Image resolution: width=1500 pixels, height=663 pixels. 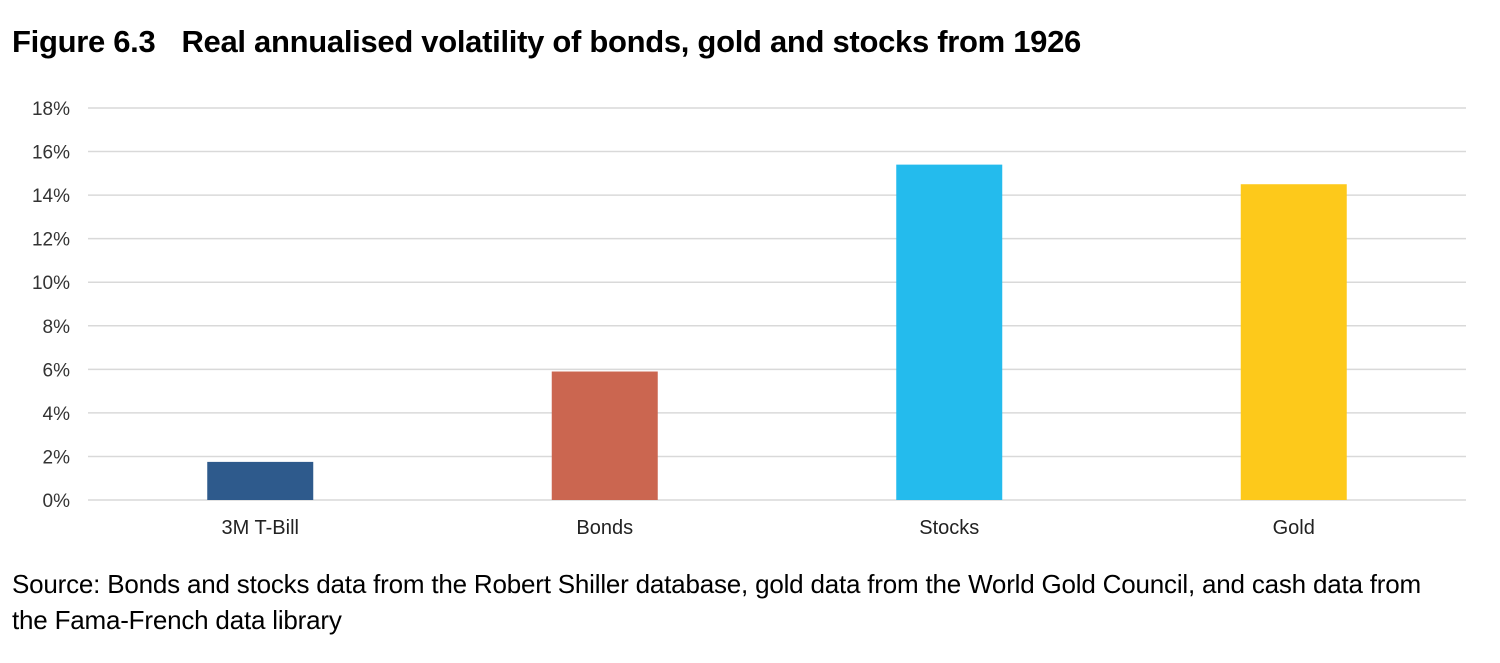 I want to click on figure-number: Figure 6.3, so click(x=84, y=41).